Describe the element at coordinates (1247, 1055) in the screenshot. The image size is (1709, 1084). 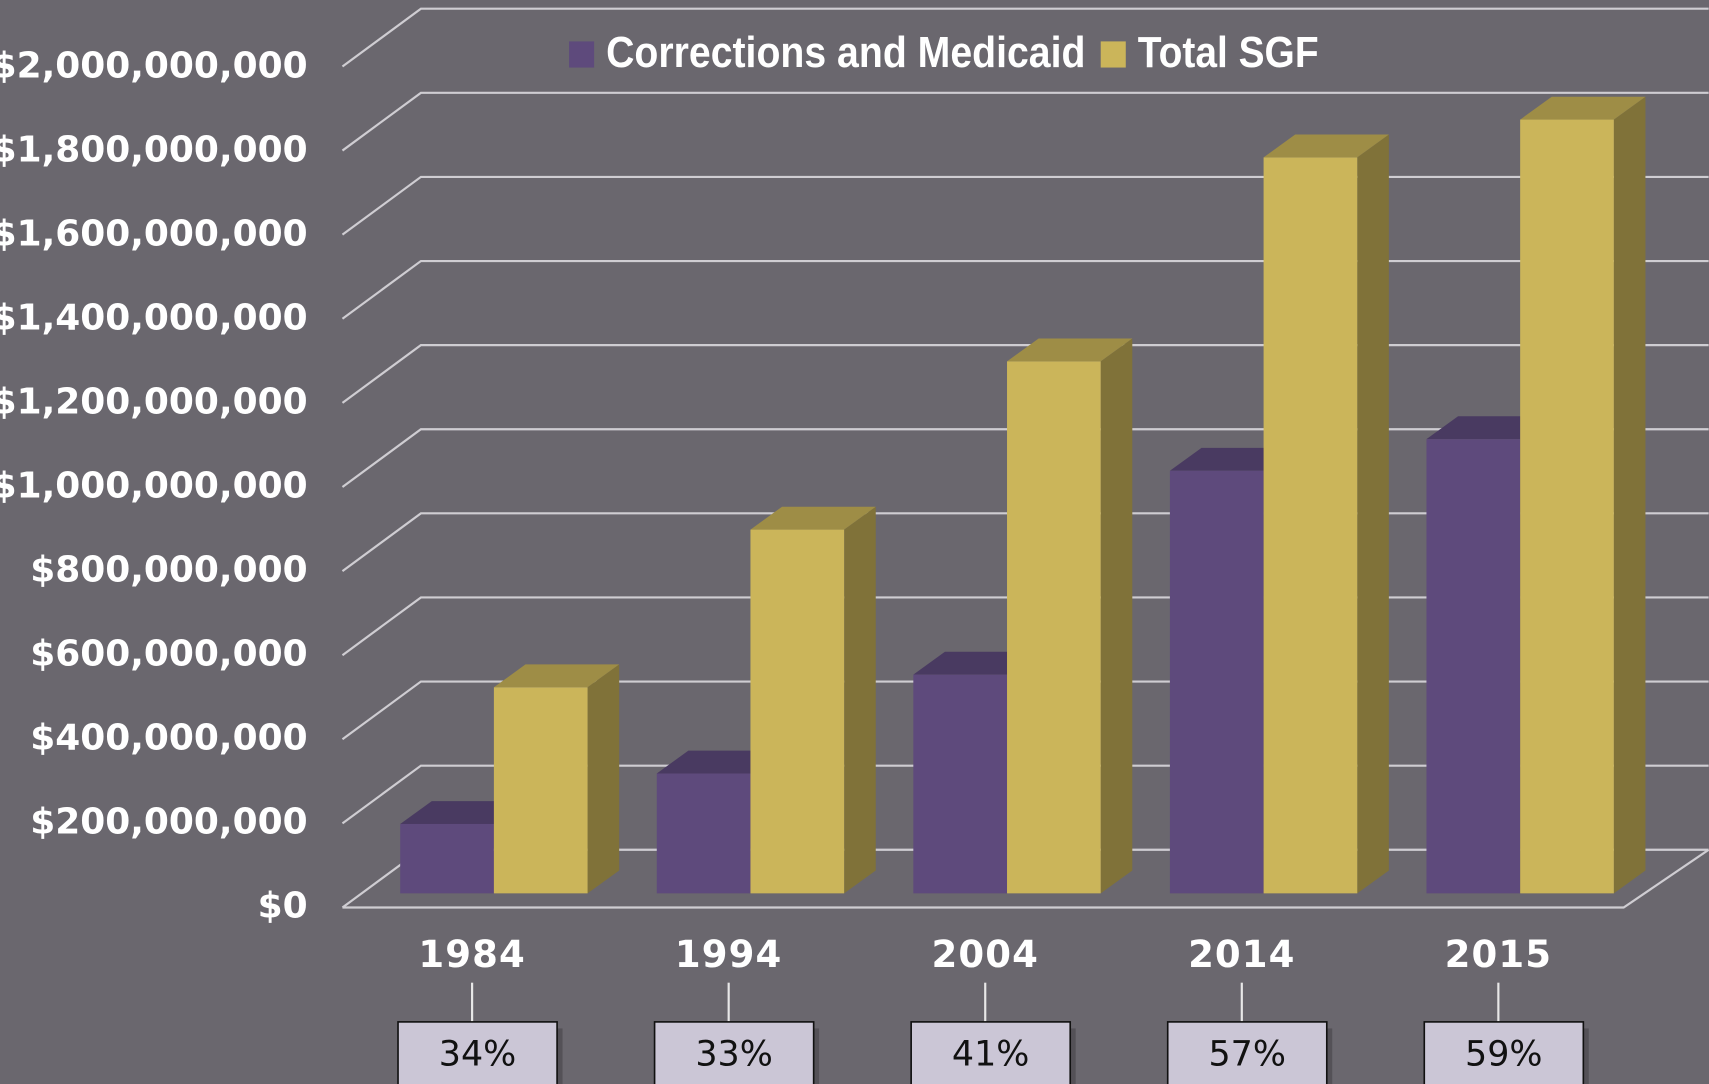
I see `callout-label: 57%` at that location.